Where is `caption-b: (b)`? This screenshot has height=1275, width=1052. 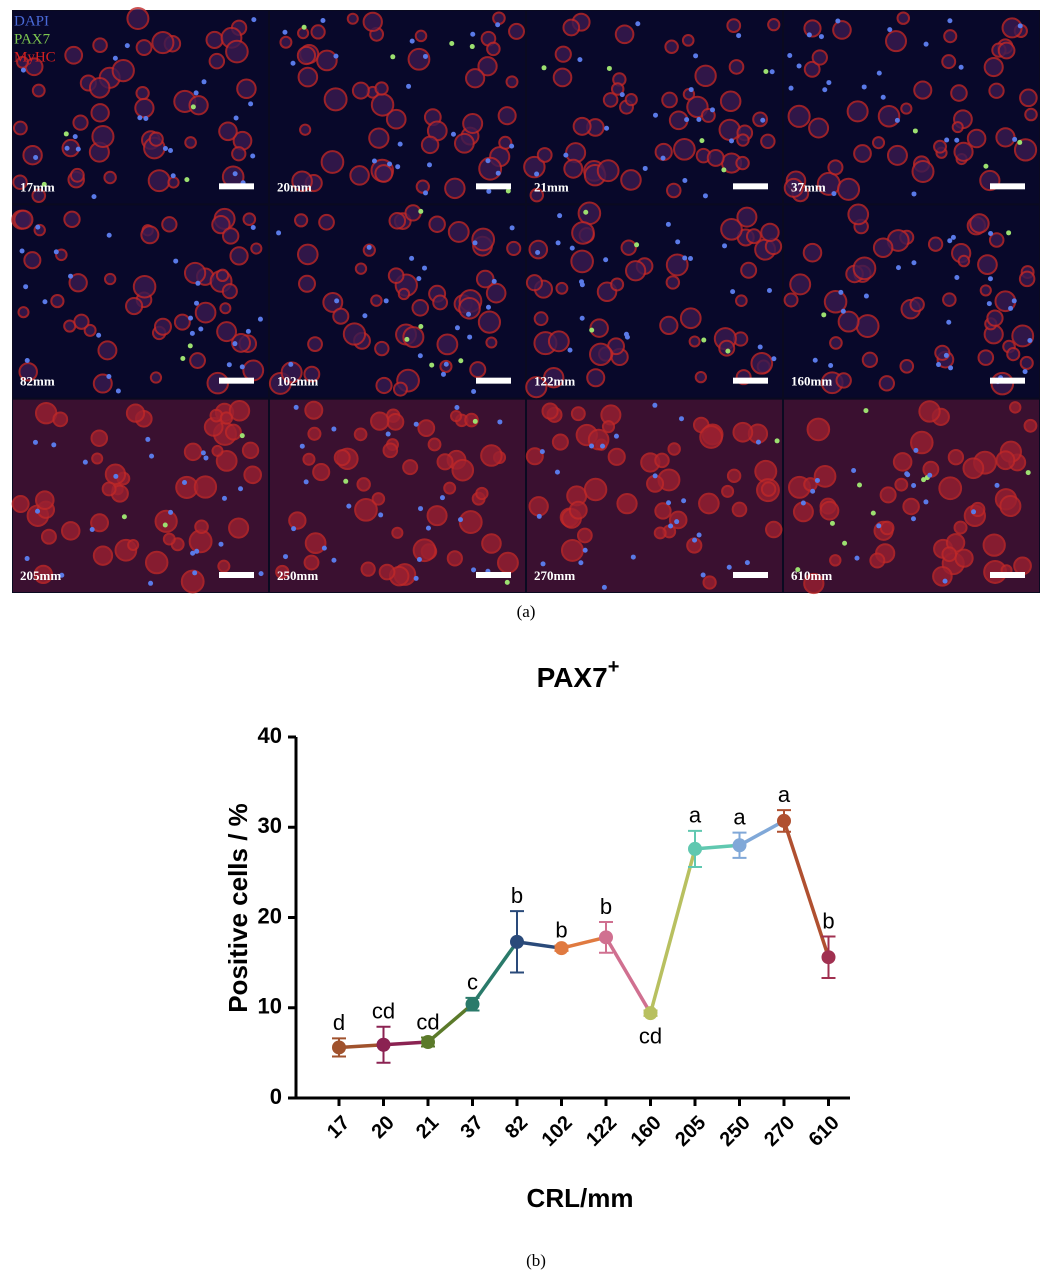 caption-b: (b) is located at coordinates (536, 1260).